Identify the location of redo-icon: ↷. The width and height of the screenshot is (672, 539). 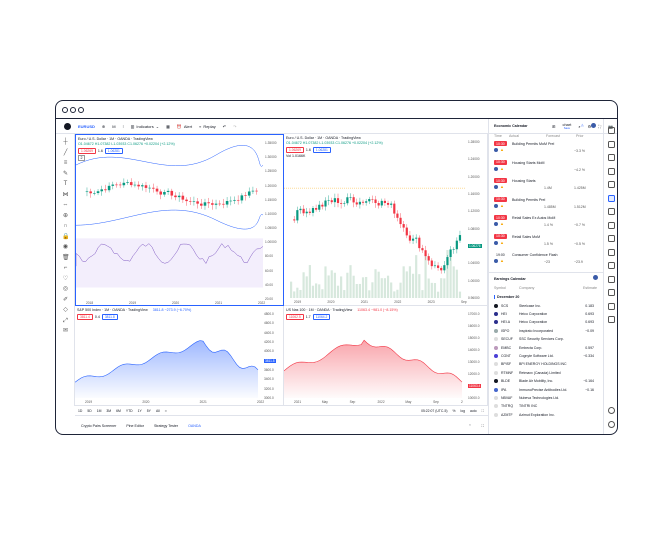
(235, 126).